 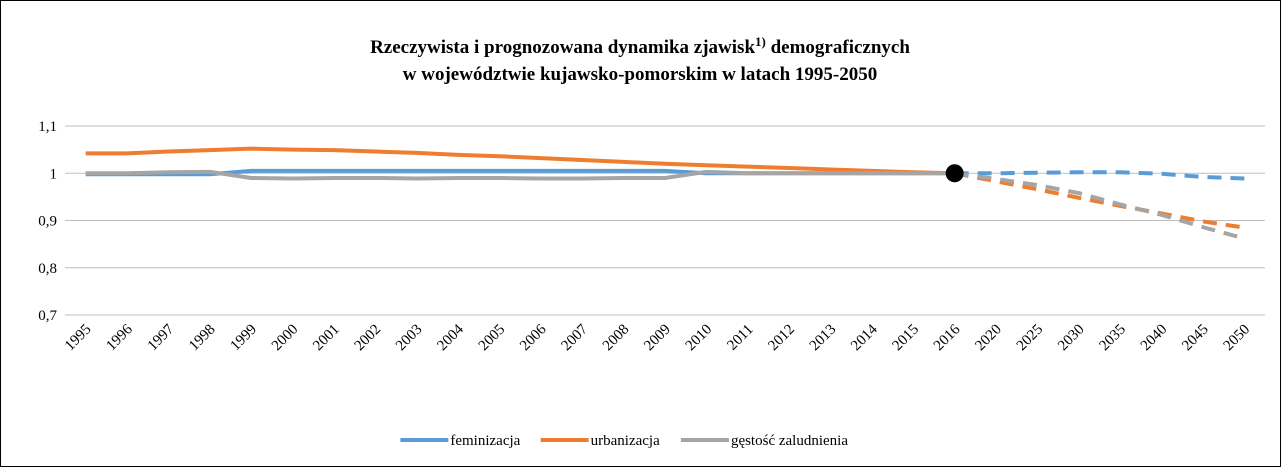 What do you see at coordinates (47, 269) in the screenshot?
I see `y-tick-label: 0,8` at bounding box center [47, 269].